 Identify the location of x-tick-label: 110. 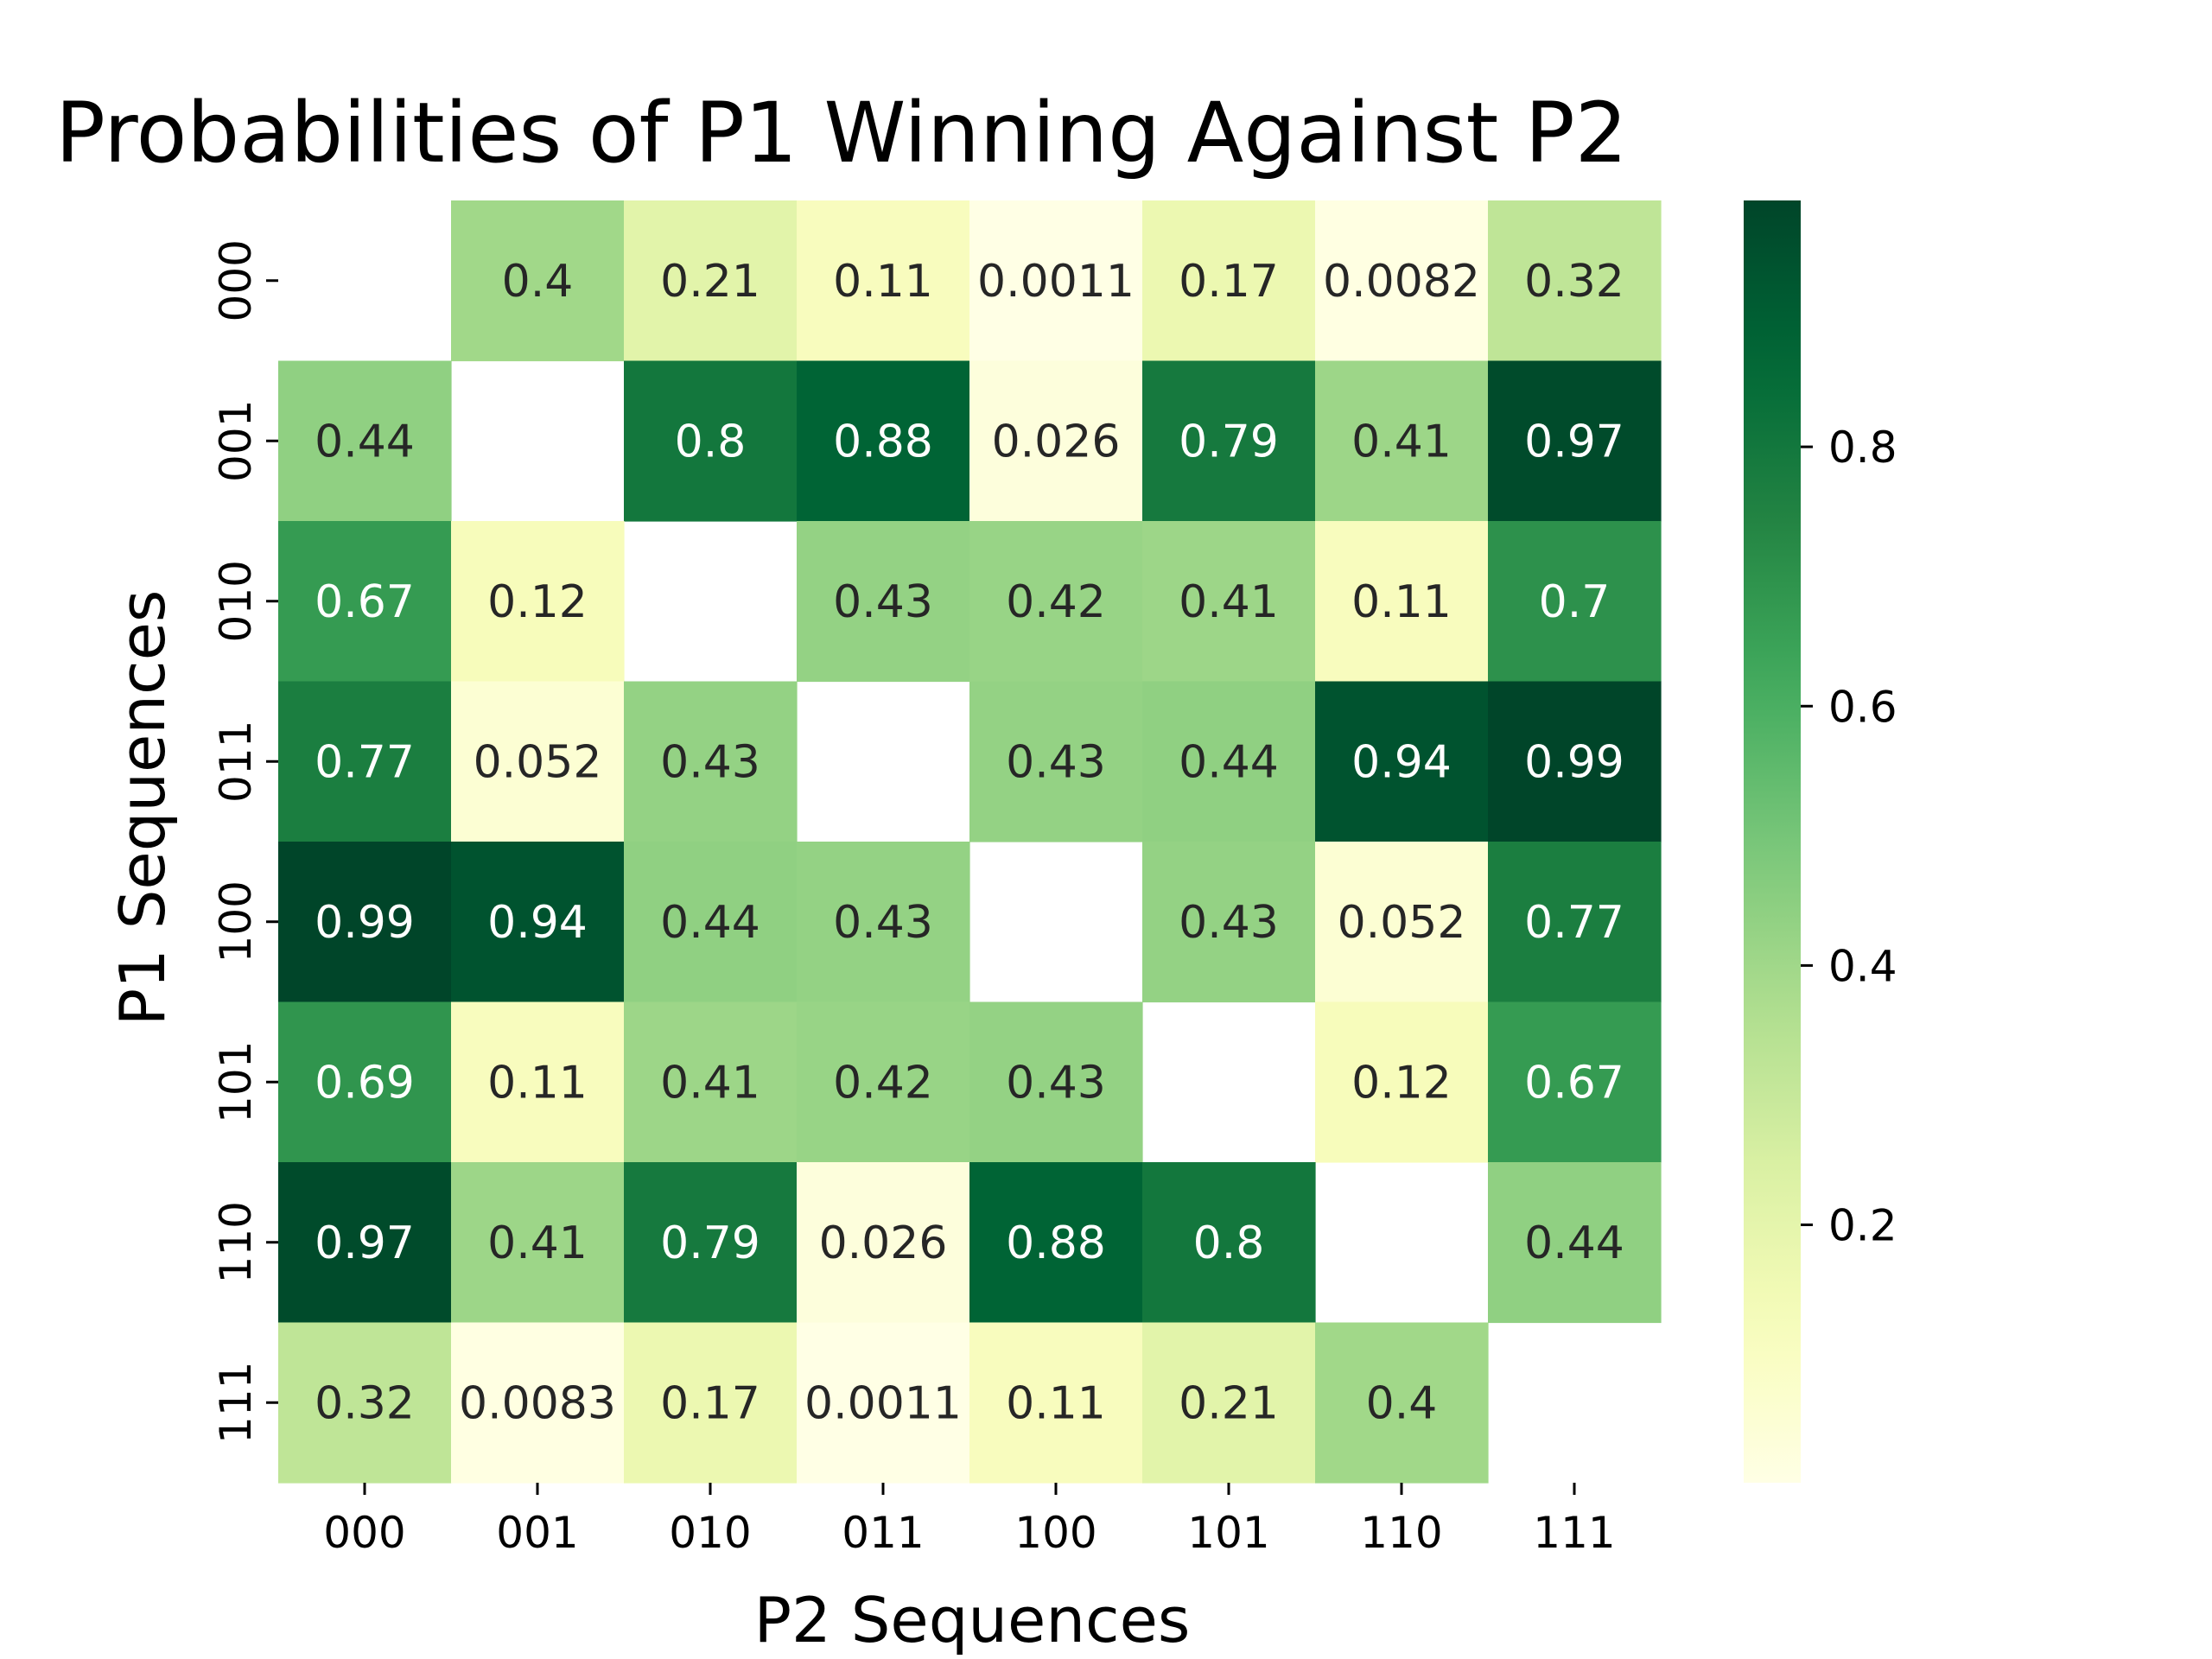
(1401, 1533).